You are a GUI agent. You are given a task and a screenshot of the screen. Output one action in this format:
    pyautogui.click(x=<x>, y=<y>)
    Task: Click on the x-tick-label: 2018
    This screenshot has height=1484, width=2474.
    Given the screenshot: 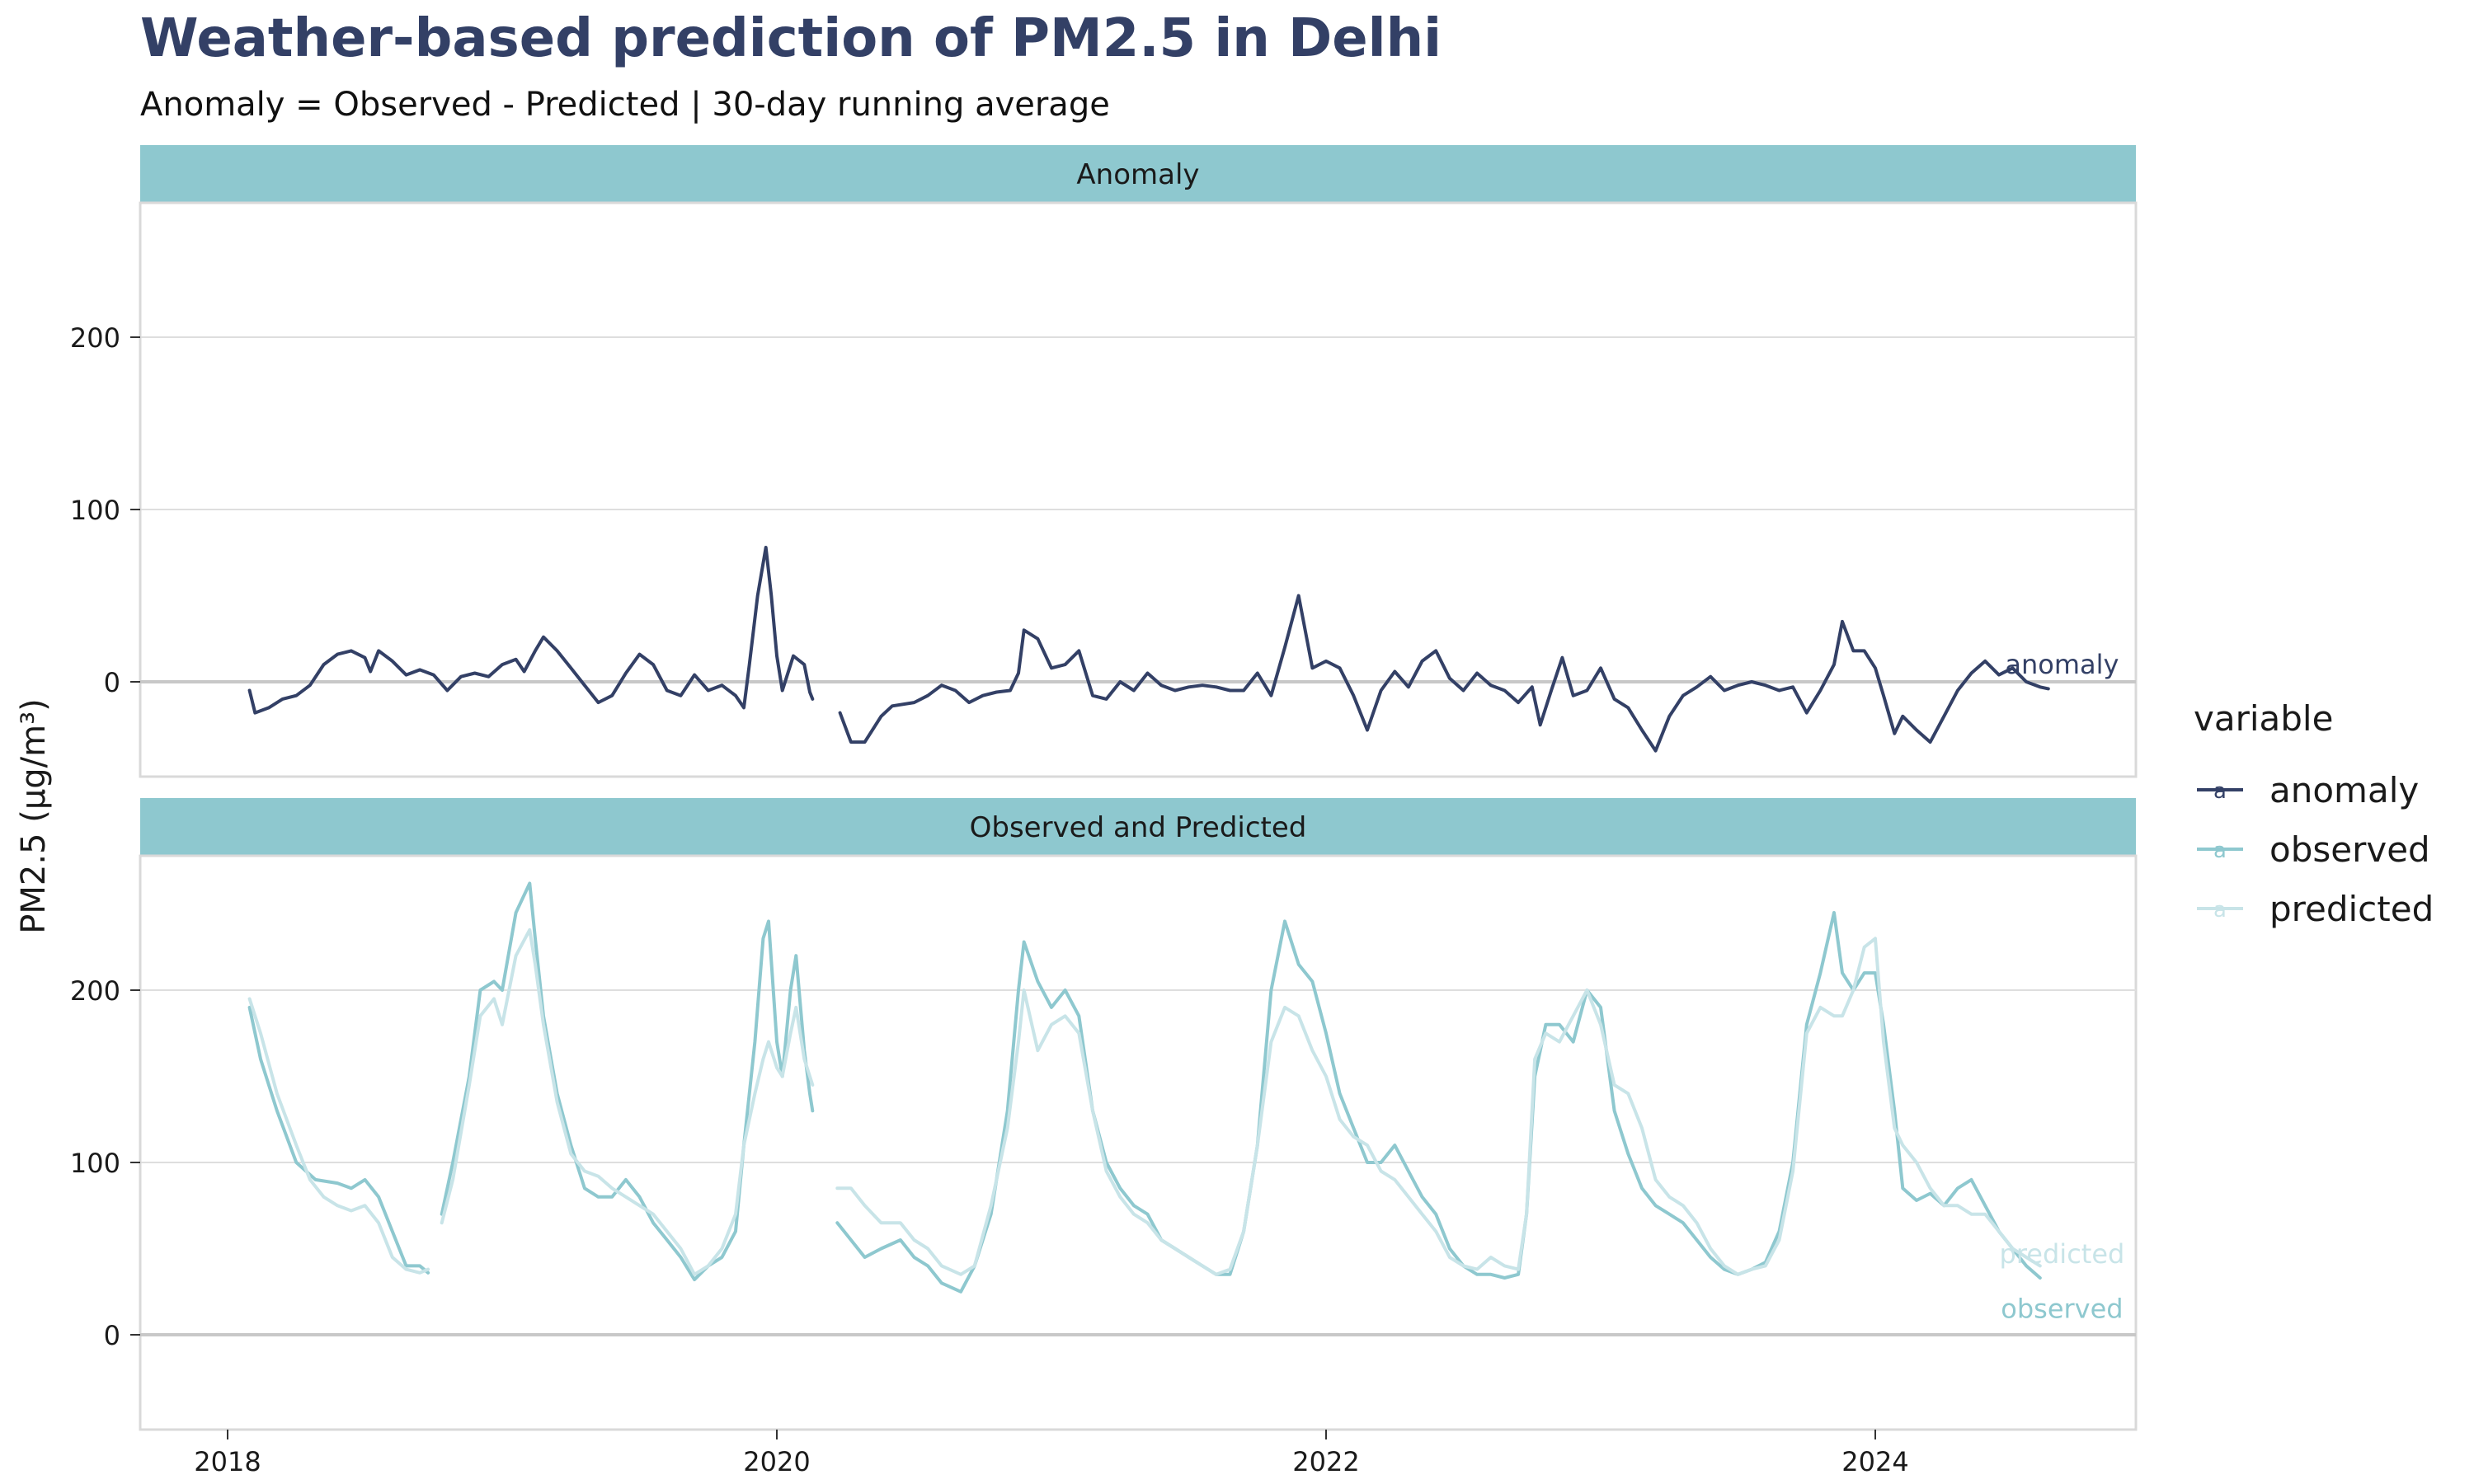 What is the action you would take?
    pyautogui.click(x=227, y=1461)
    